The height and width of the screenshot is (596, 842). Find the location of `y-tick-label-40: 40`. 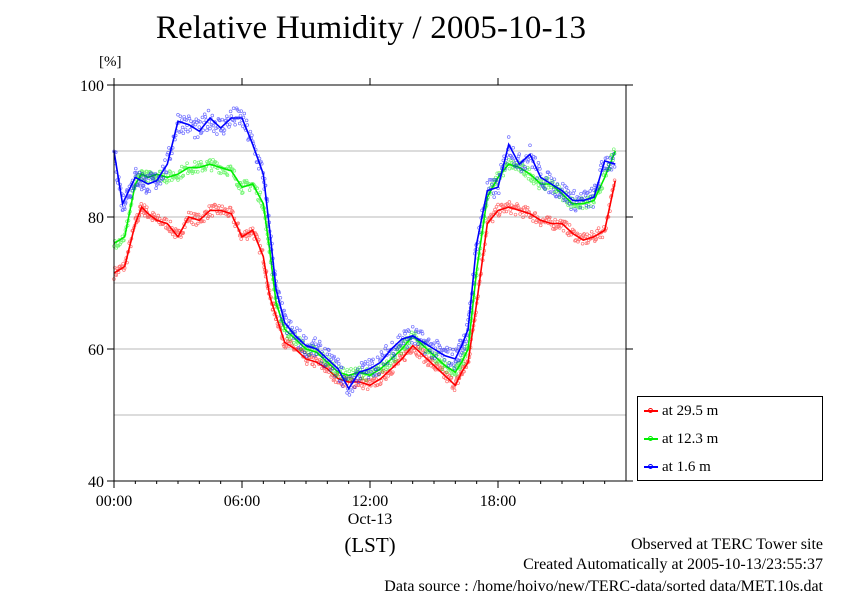

y-tick-label-40: 40 is located at coordinates (96, 482).